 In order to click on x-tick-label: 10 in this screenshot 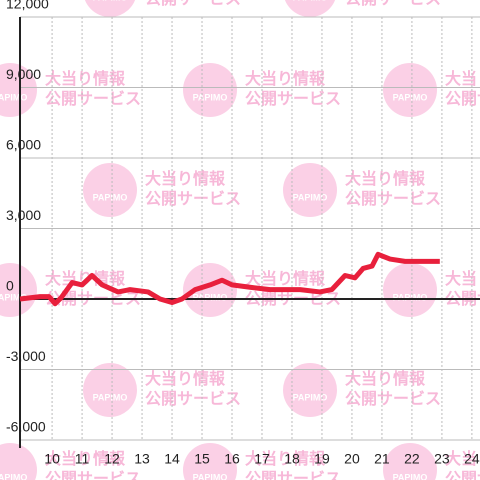, I will do `click(52, 459)`.